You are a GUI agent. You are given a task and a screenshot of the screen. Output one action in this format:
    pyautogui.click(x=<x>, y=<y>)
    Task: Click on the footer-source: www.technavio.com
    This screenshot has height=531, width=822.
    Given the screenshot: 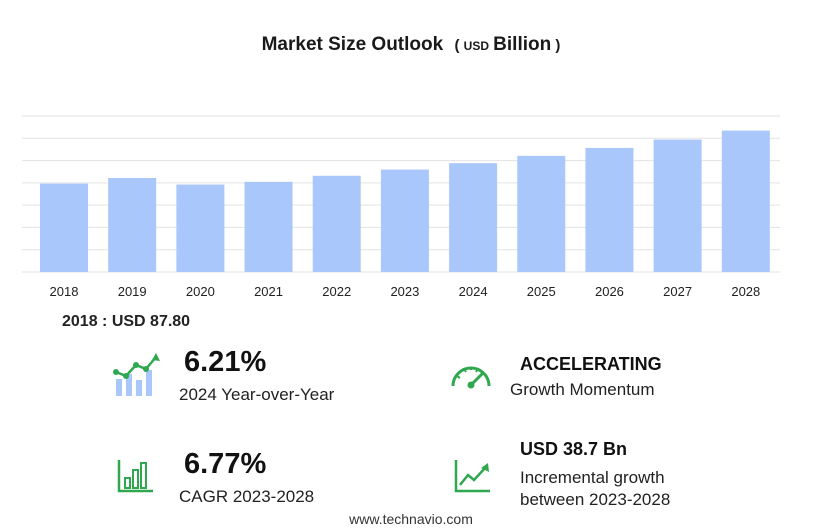 What is the action you would take?
    pyautogui.click(x=411, y=519)
    